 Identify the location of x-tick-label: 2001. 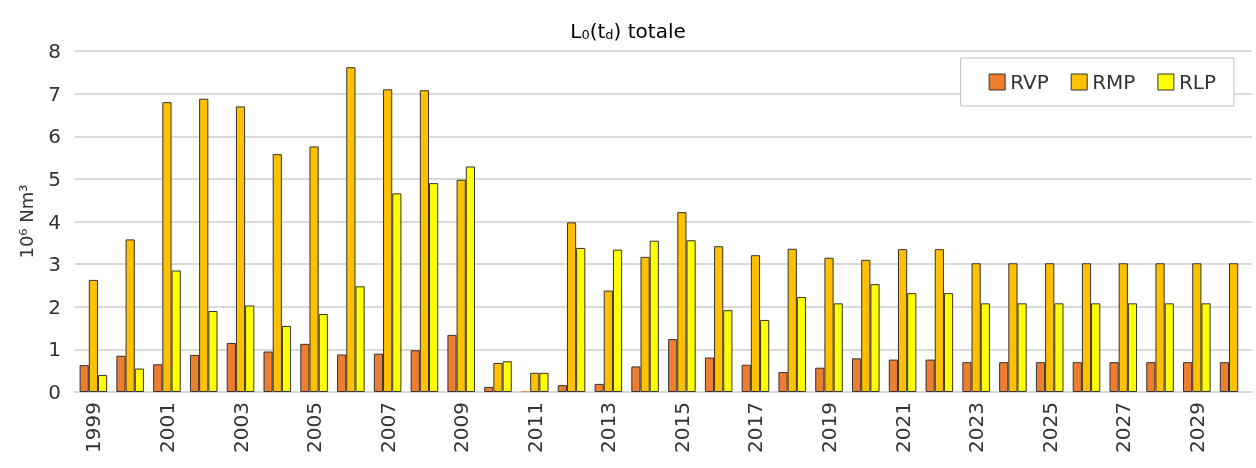
(166, 427).